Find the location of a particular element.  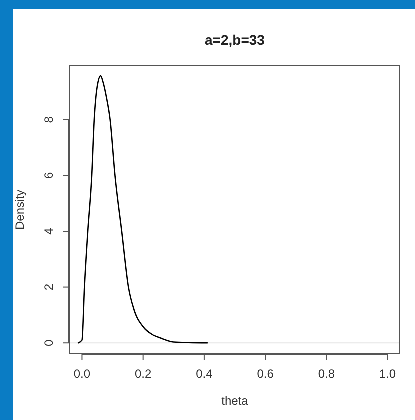

y-tick-label: 6 is located at coordinates (49, 176).